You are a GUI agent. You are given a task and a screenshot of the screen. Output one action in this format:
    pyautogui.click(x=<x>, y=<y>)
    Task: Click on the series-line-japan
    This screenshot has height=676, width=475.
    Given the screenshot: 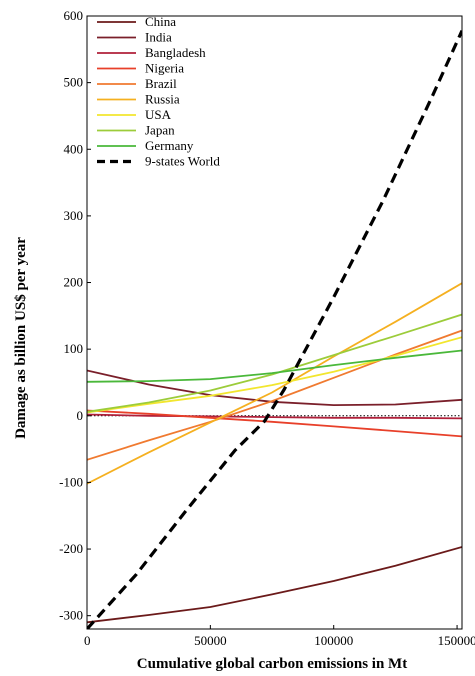 What is the action you would take?
    pyautogui.click(x=274, y=363)
    